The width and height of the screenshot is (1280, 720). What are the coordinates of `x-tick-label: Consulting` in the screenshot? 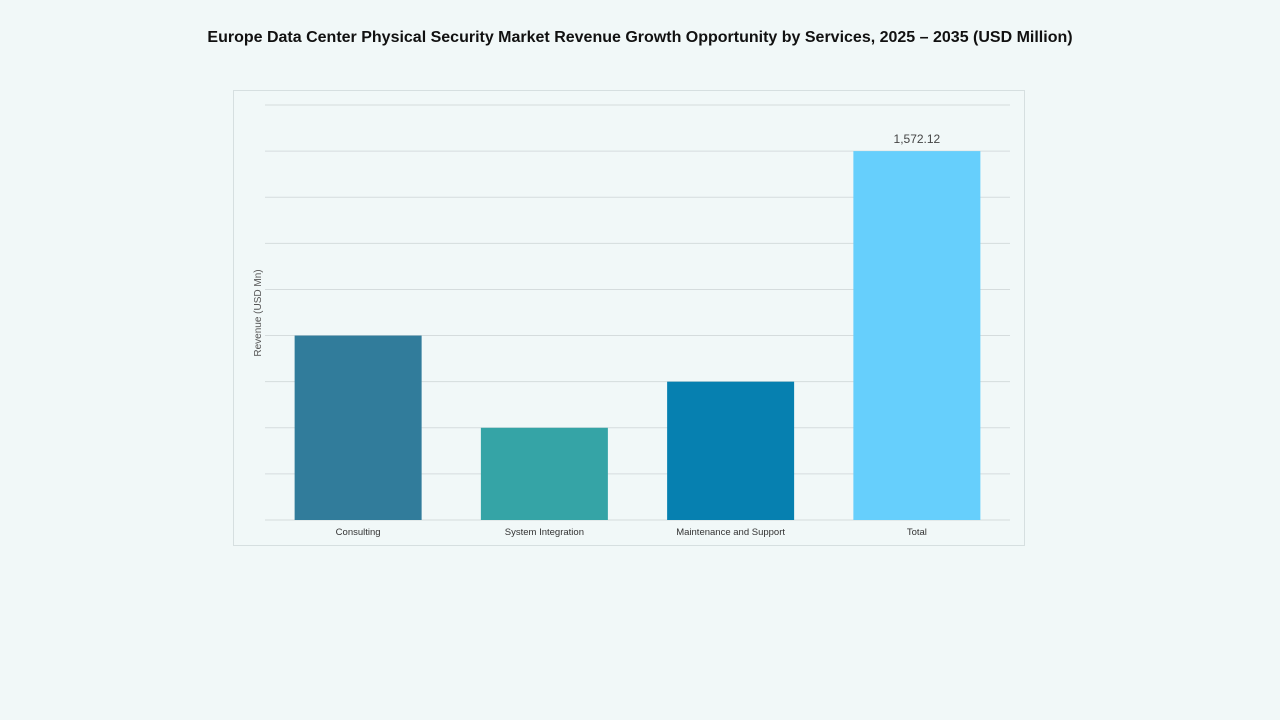 It's located at (358, 532).